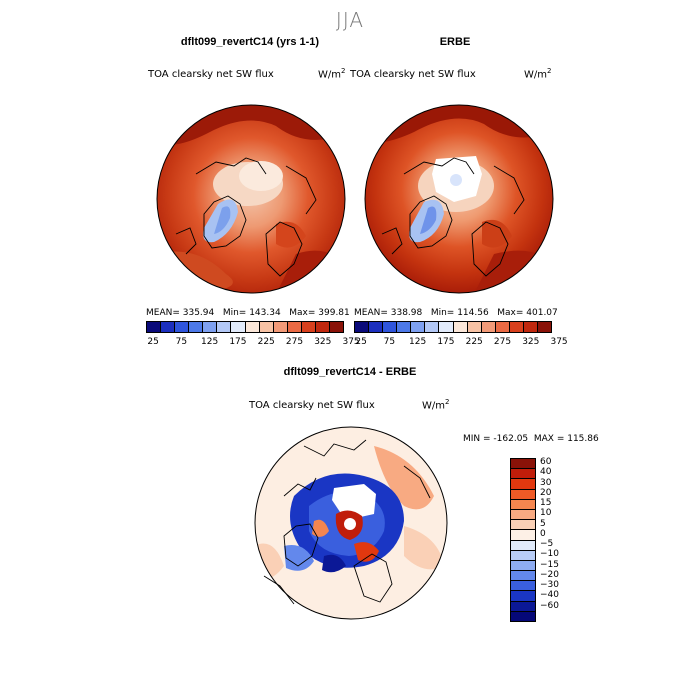  Describe the element at coordinates (570, 539) in the screenshot. I see `diff-colorbar-ticks: 60 40 30 20 15 10 5 0 −5 −10 −15 −20 −30 −40 −60` at that location.